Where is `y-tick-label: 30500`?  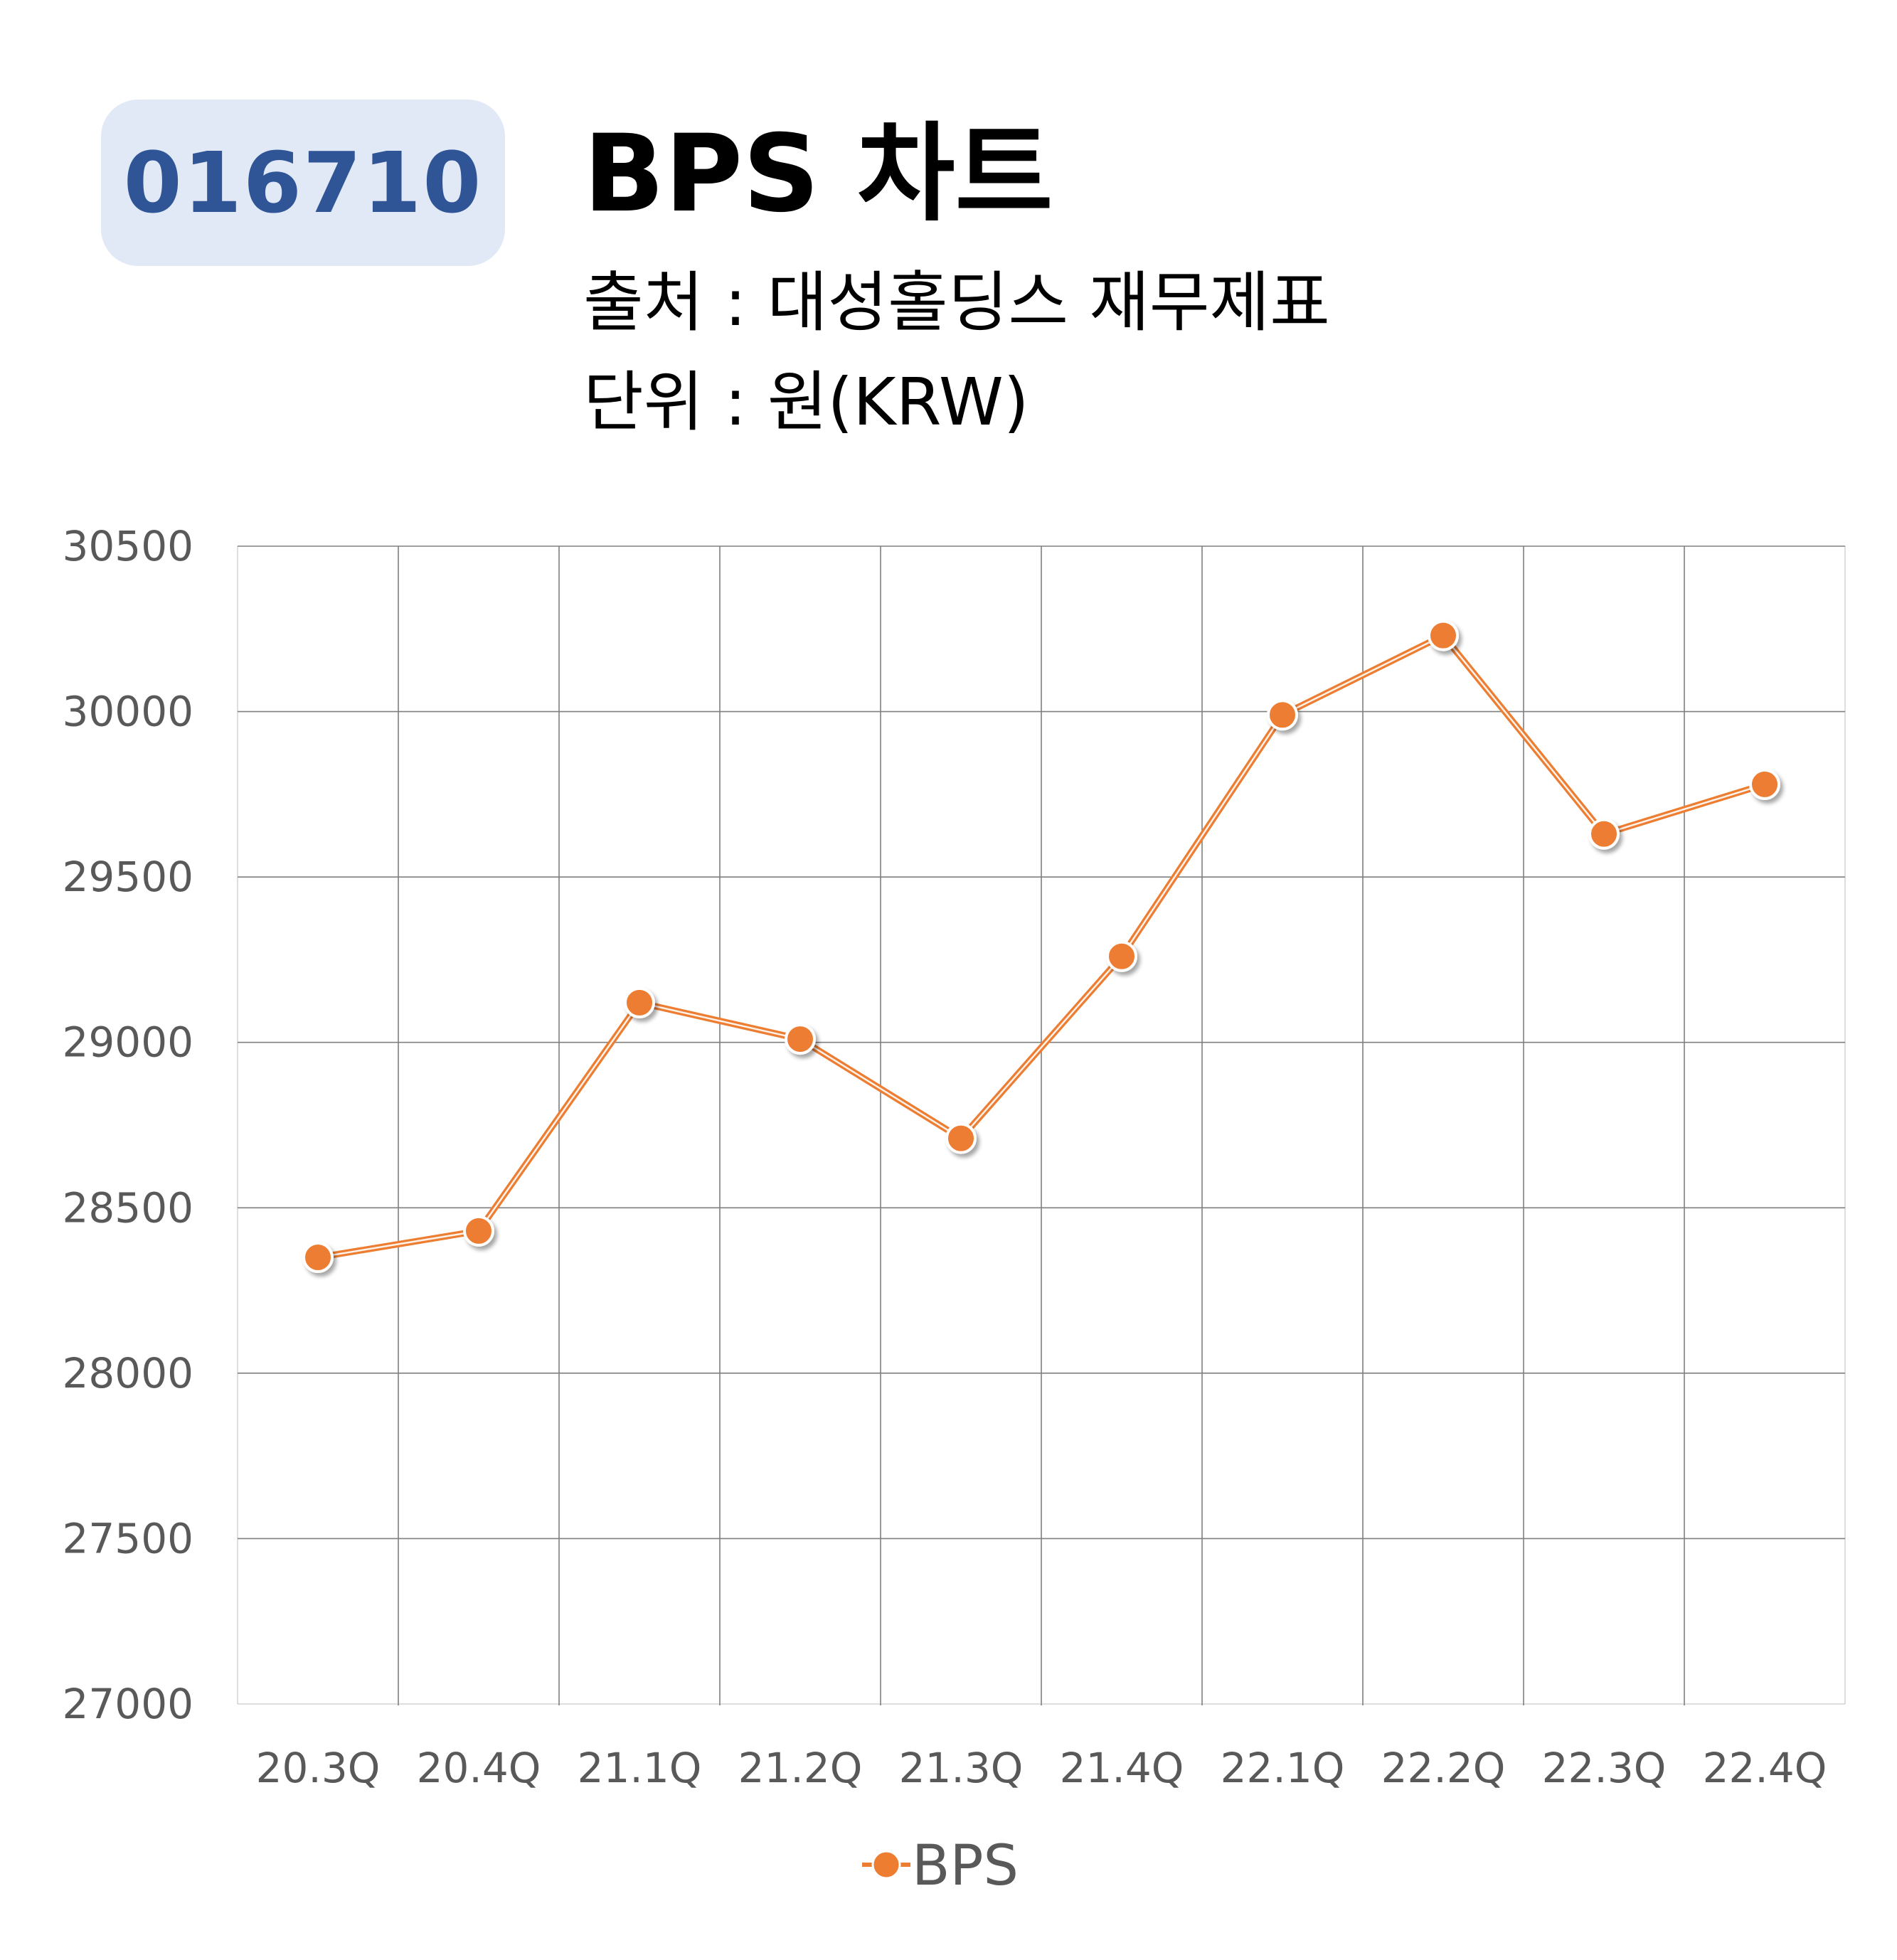
y-tick-label: 30500 is located at coordinates (127, 546).